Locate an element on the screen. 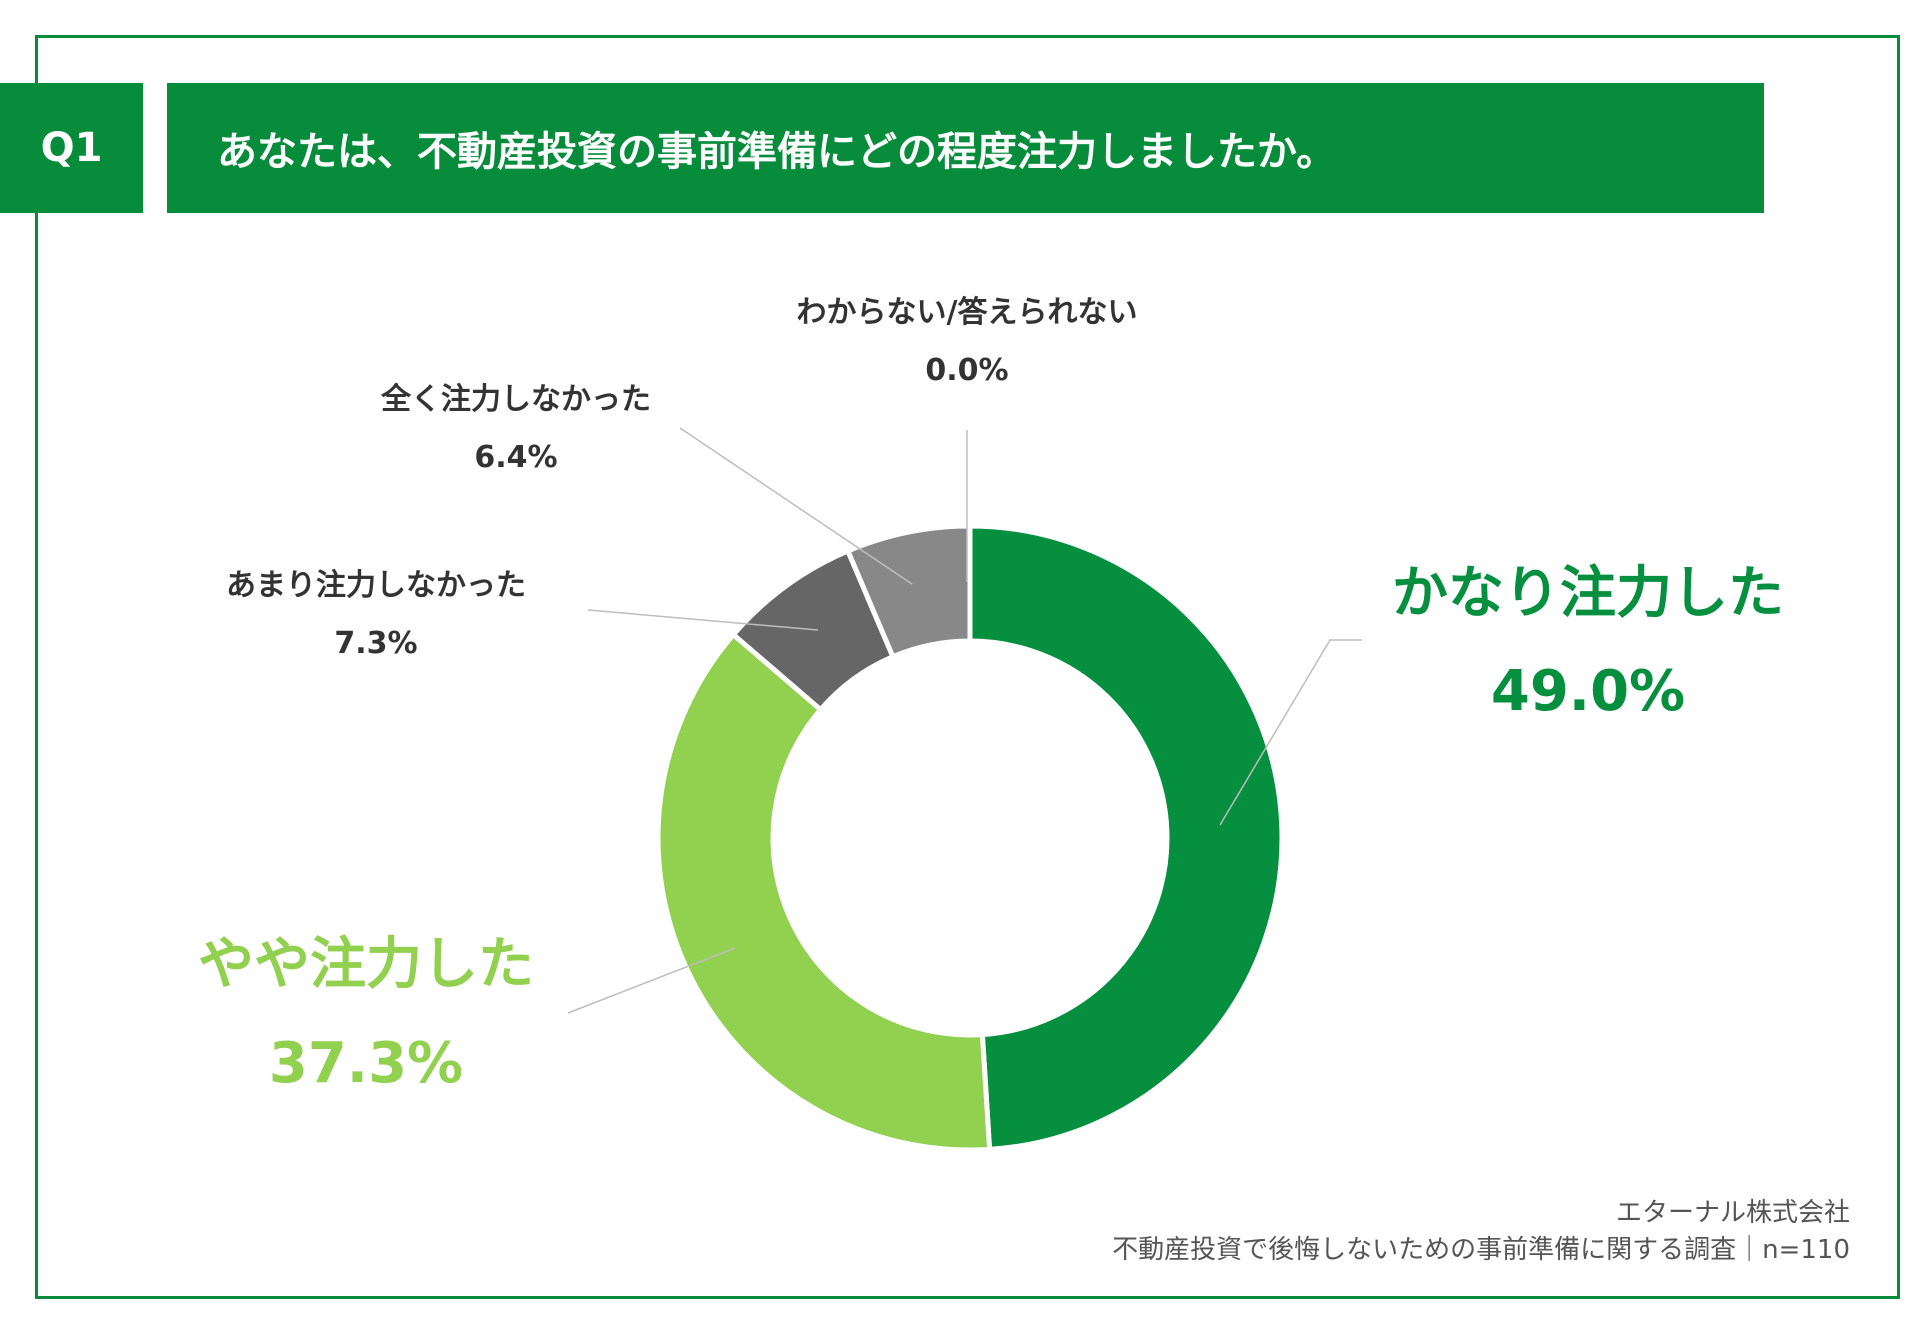  category-label-mattaku: 全く注力しなかった is located at coordinates (515, 399).